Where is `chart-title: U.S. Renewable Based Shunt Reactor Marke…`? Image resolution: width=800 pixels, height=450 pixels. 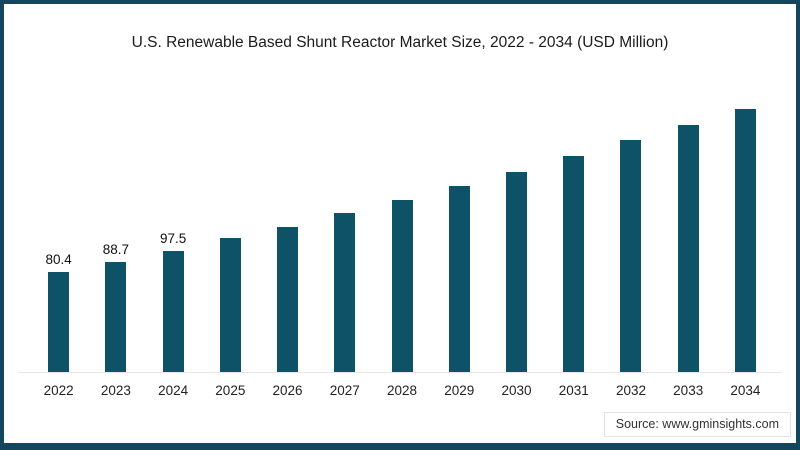
chart-title: U.S. Renewable Based Shunt Reactor Marke… is located at coordinates (400, 42).